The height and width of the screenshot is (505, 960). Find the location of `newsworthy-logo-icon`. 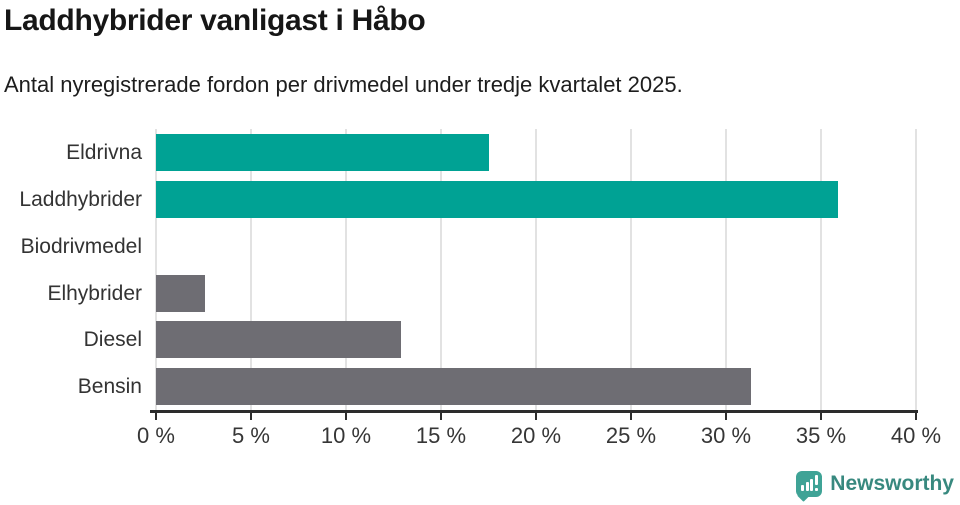

newsworthy-logo-icon is located at coordinates (809, 486).